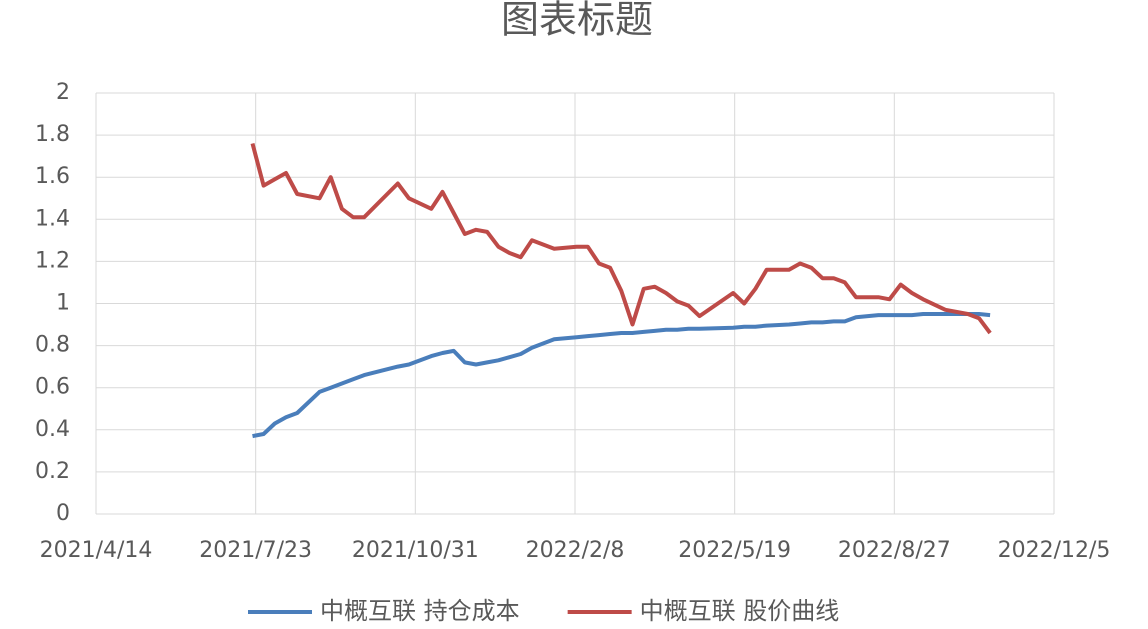 This screenshot has height=629, width=1148. I want to click on x-tick-label: 2021/10/31, so click(415, 550).